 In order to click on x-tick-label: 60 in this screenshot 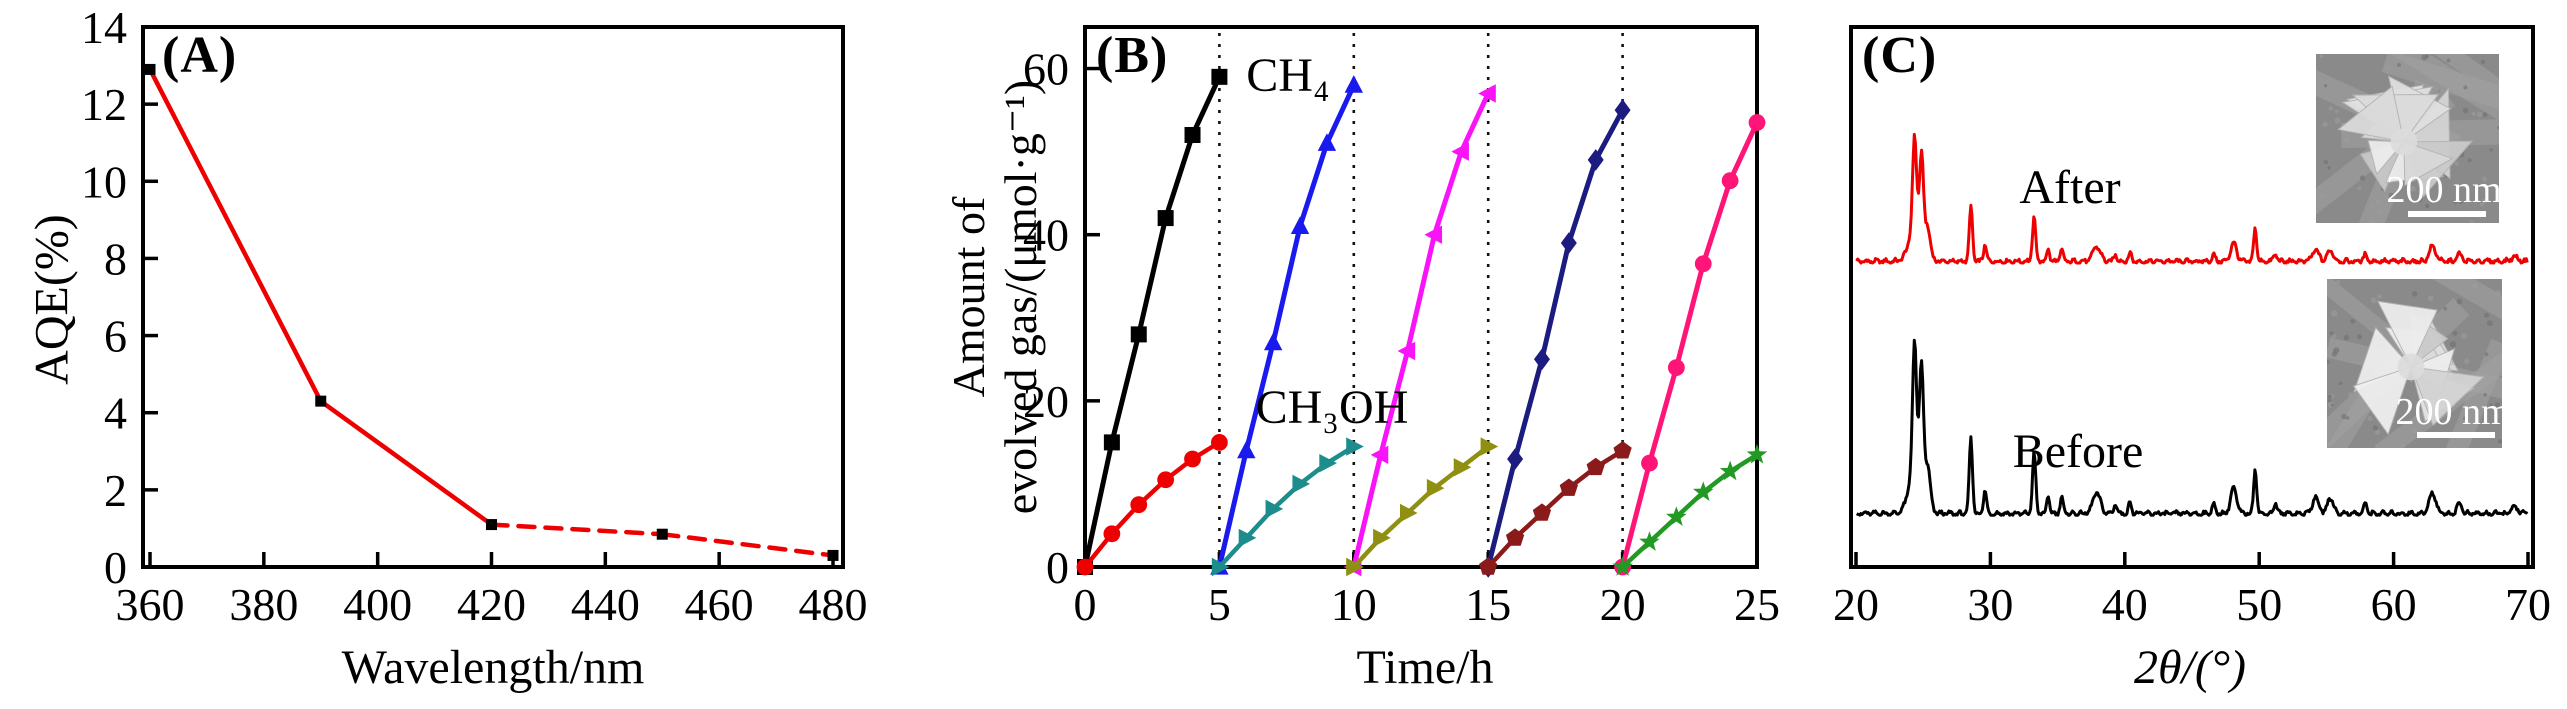, I will do `click(2394, 604)`.